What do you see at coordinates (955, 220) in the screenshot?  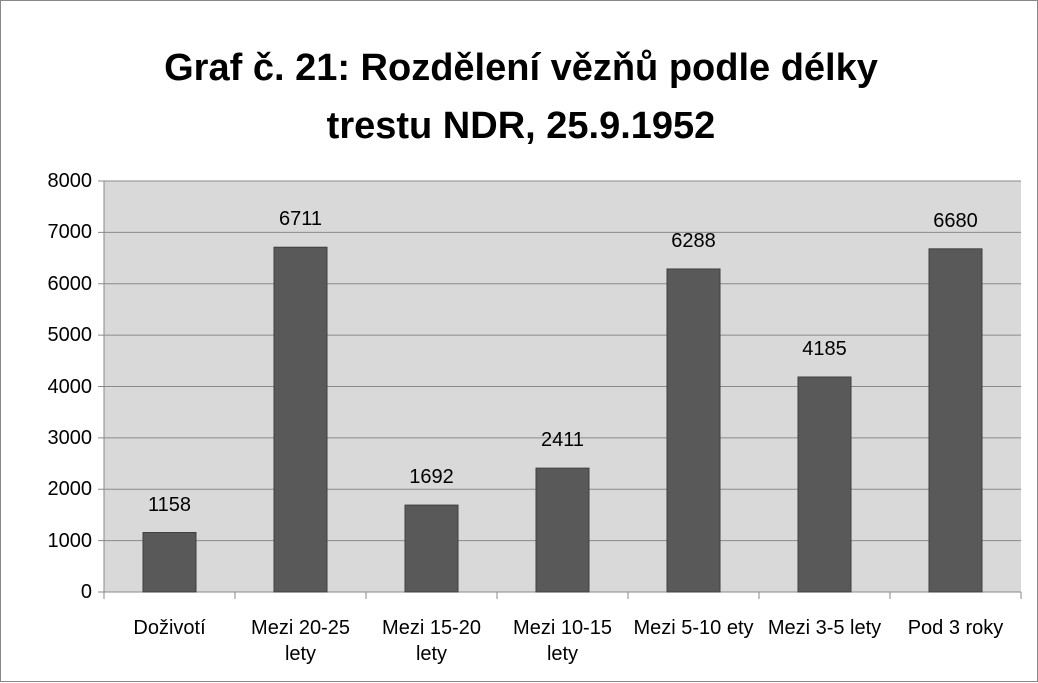 I see `data-label: 6680` at bounding box center [955, 220].